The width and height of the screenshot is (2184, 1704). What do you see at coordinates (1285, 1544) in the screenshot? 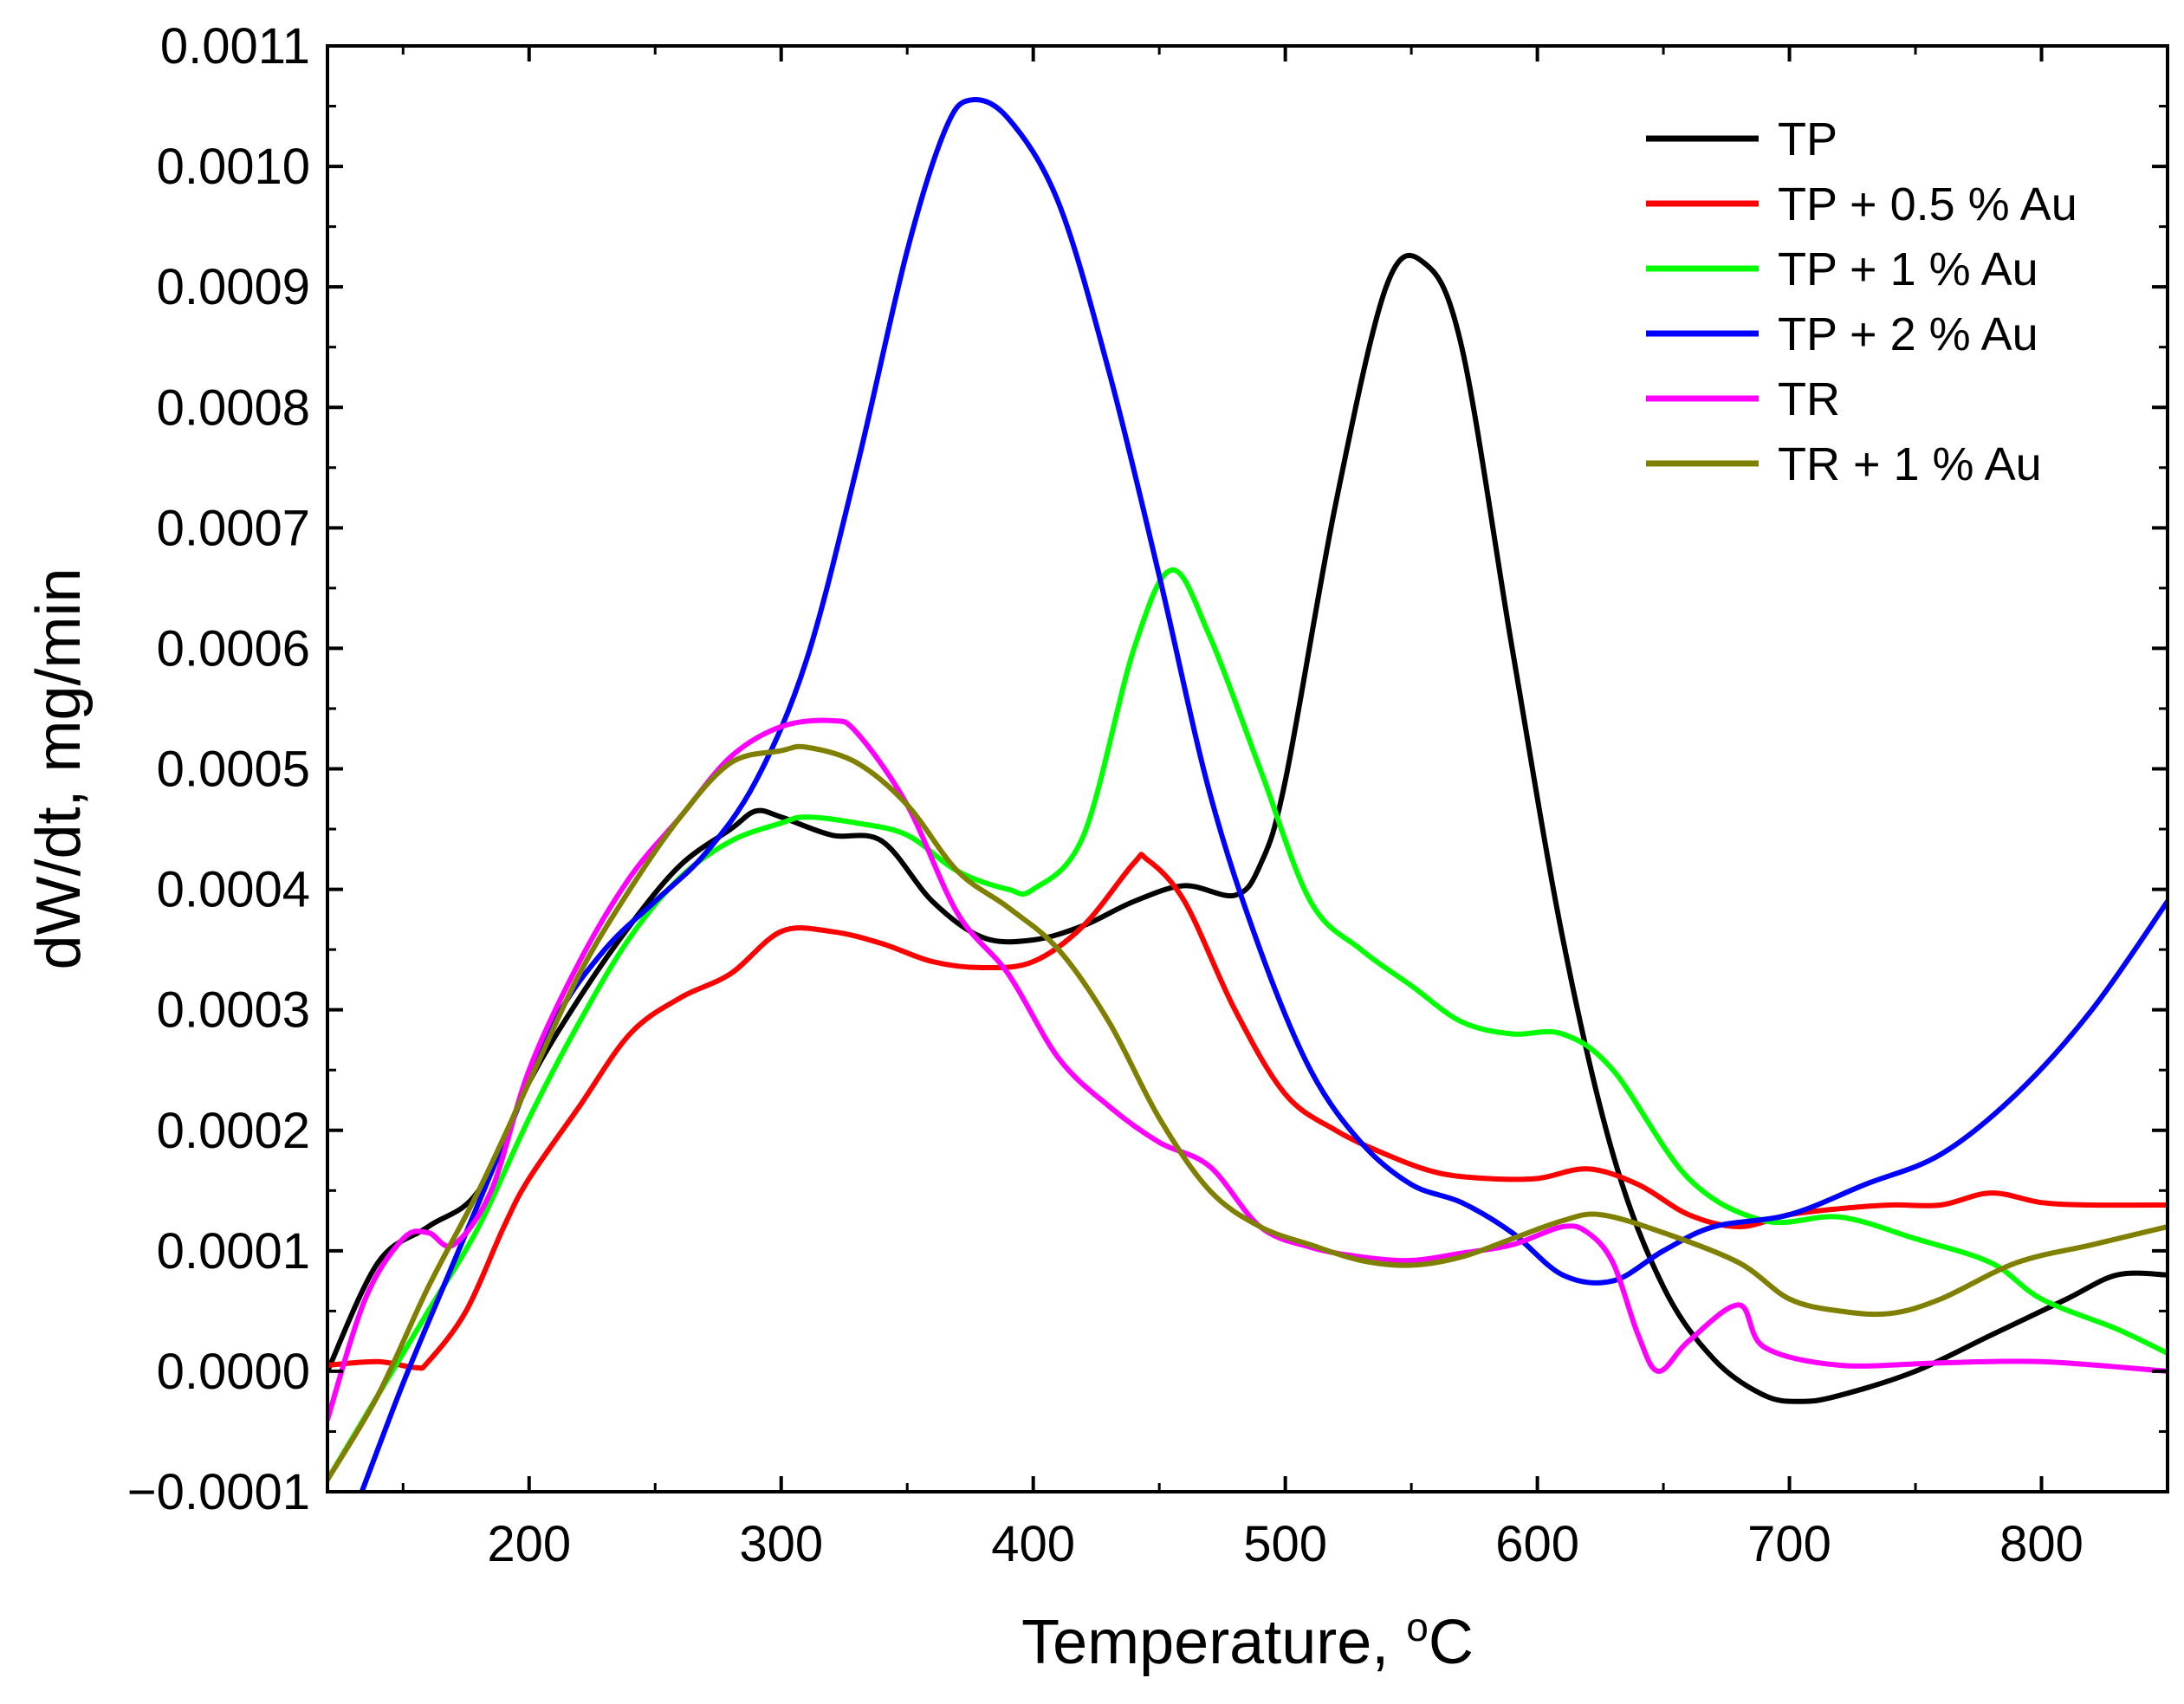
I see `x-tick-label: 500` at bounding box center [1285, 1544].